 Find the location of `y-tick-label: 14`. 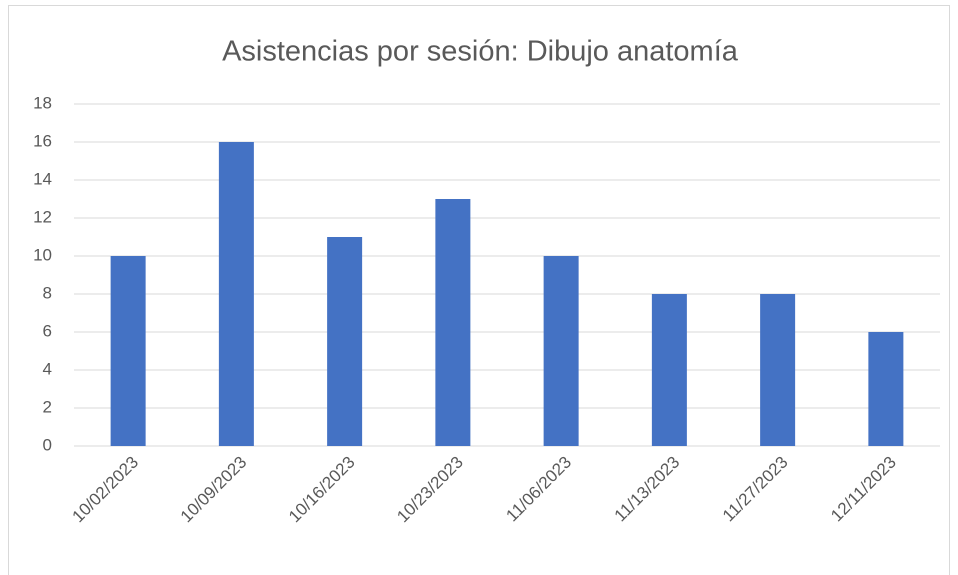

y-tick-label: 14 is located at coordinates (42, 178).